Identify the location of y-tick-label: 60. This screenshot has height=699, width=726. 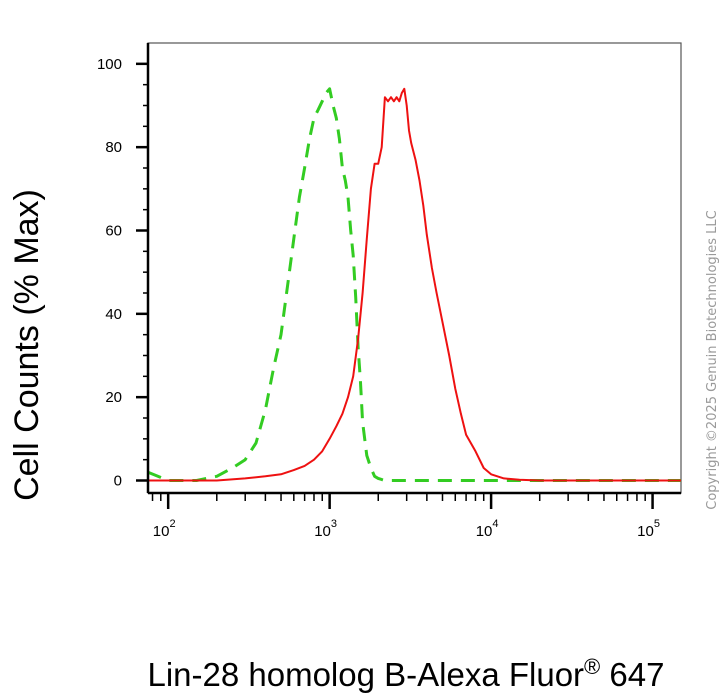
(113, 231).